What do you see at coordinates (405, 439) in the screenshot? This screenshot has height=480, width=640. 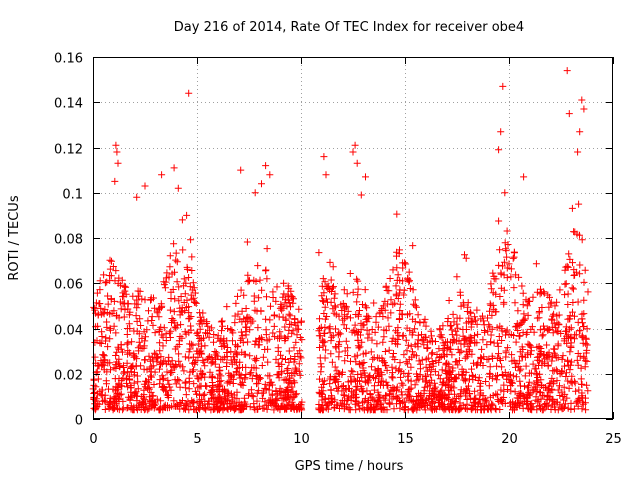 I see `x-tick-label: 15` at bounding box center [405, 439].